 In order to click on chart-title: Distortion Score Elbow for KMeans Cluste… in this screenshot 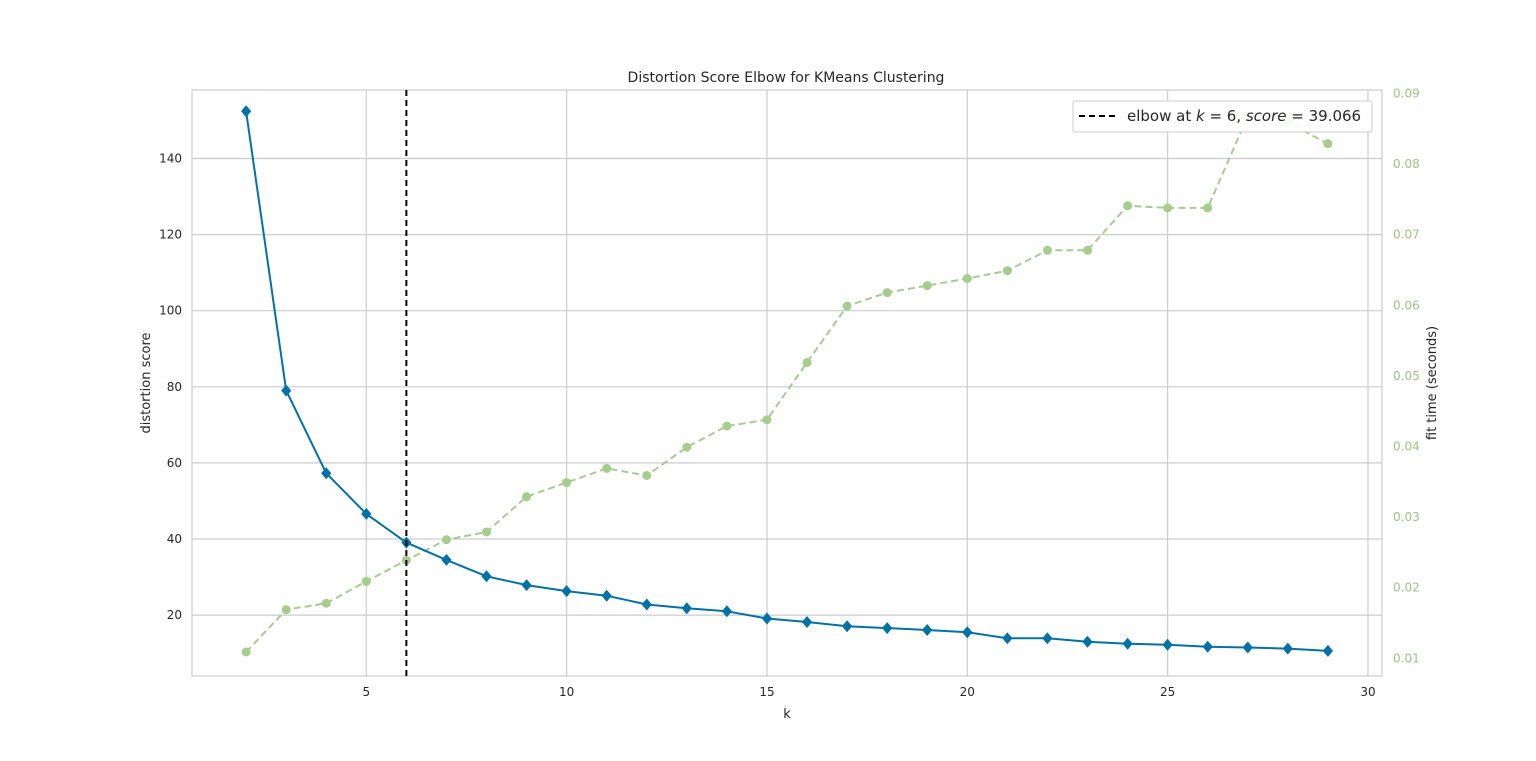, I will do `click(786, 78)`.